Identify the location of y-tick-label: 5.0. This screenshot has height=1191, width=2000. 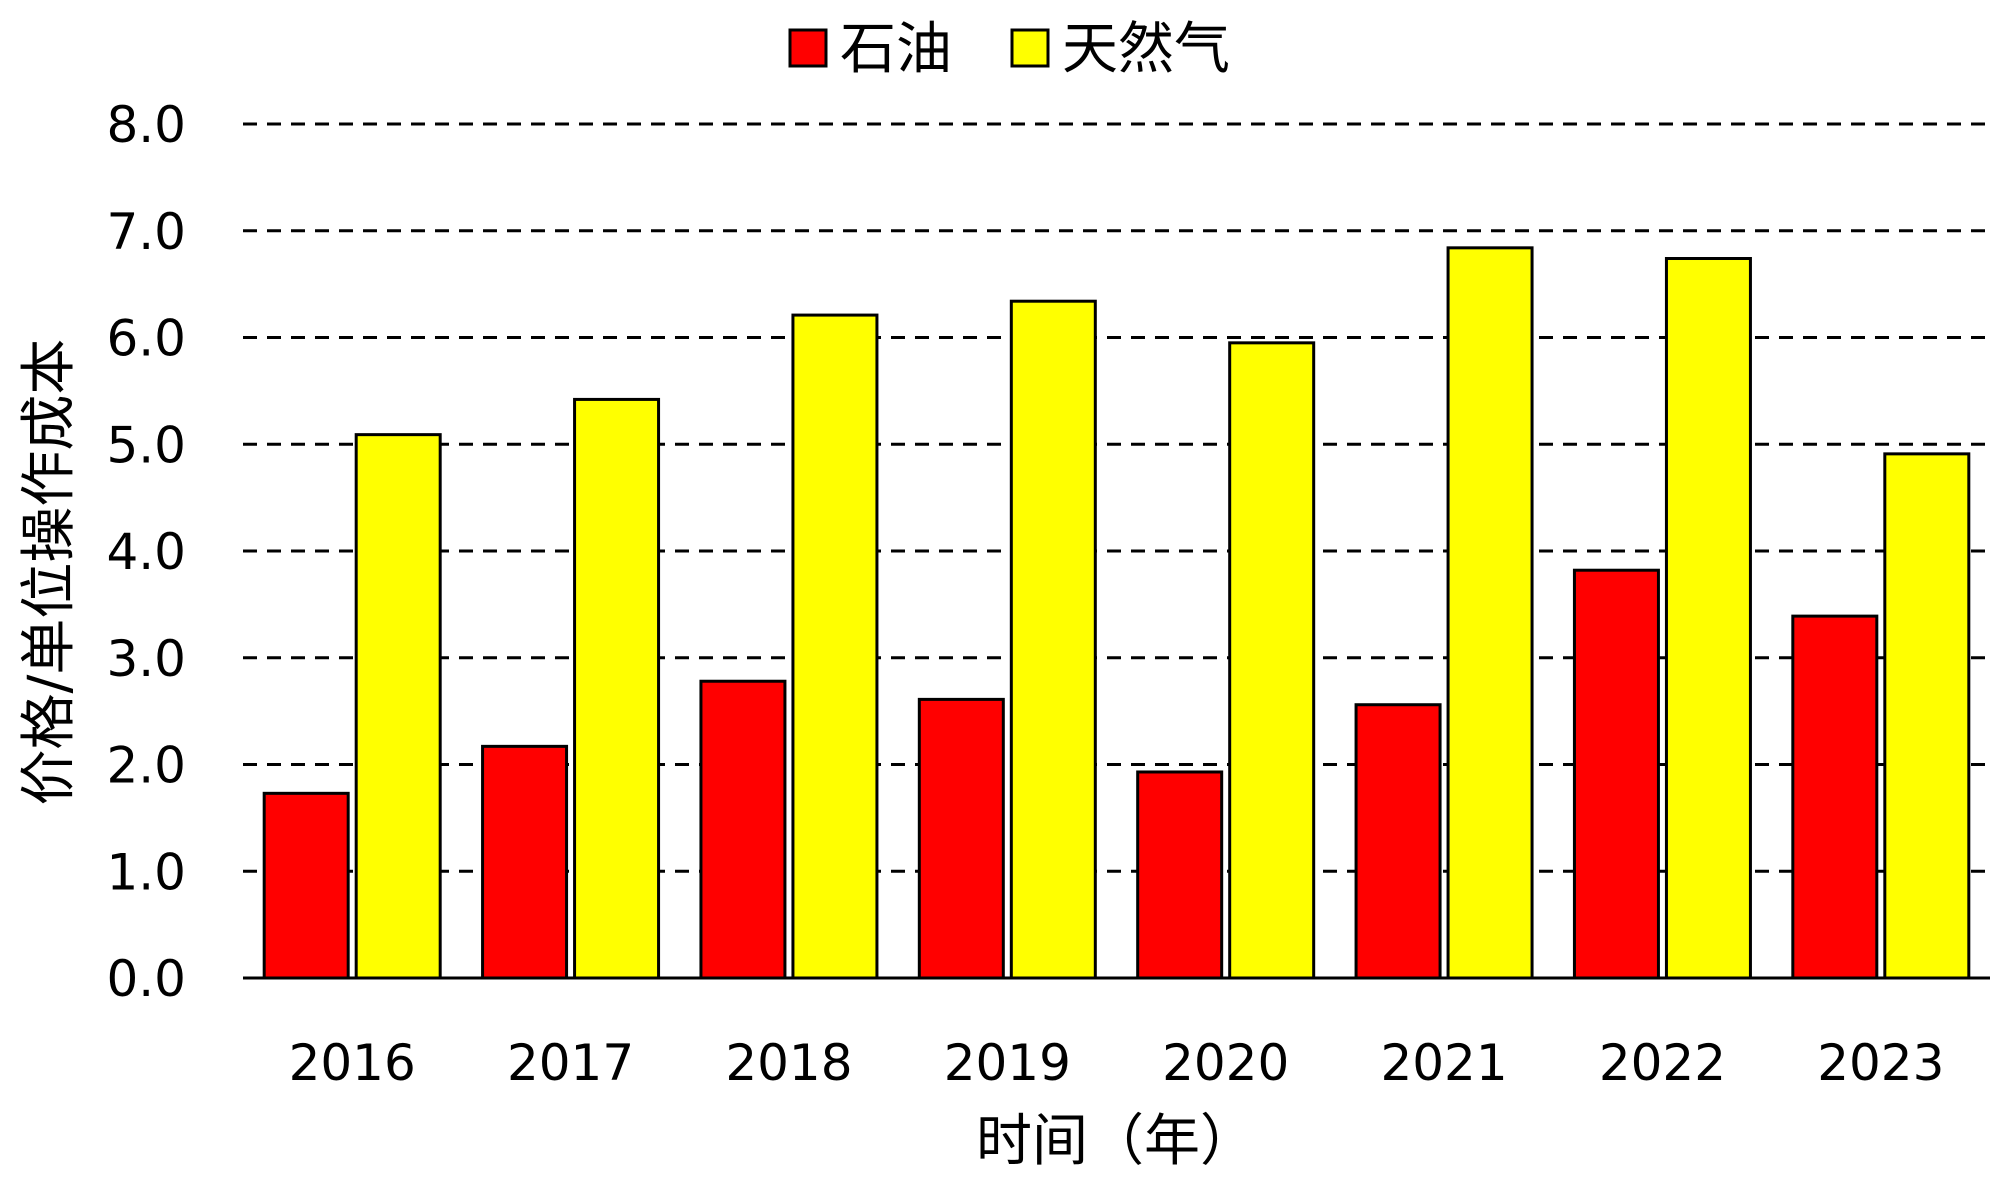
(146, 445).